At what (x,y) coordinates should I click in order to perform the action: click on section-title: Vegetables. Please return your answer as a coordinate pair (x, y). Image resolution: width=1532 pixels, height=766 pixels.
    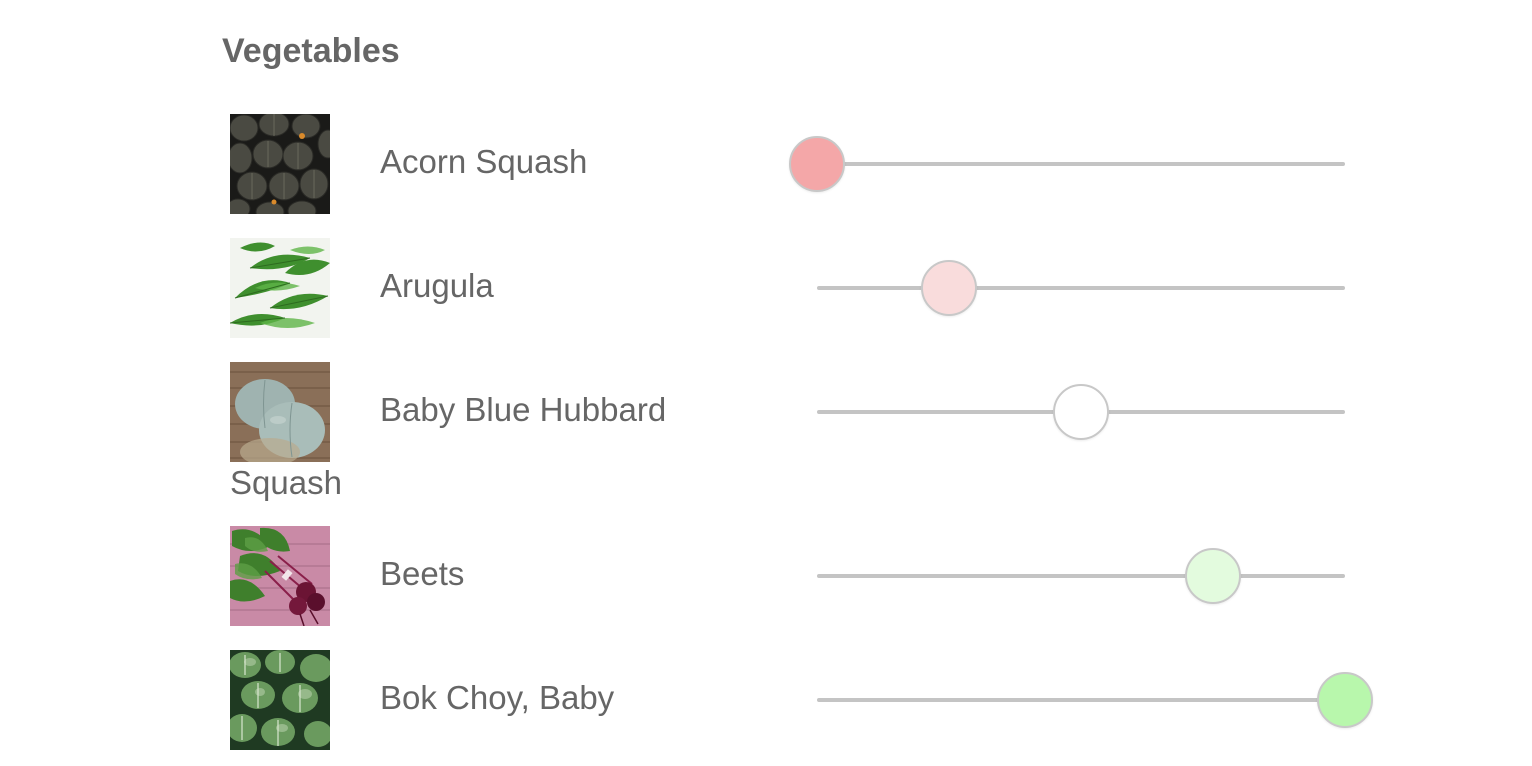
    Looking at the image, I should click on (311, 51).